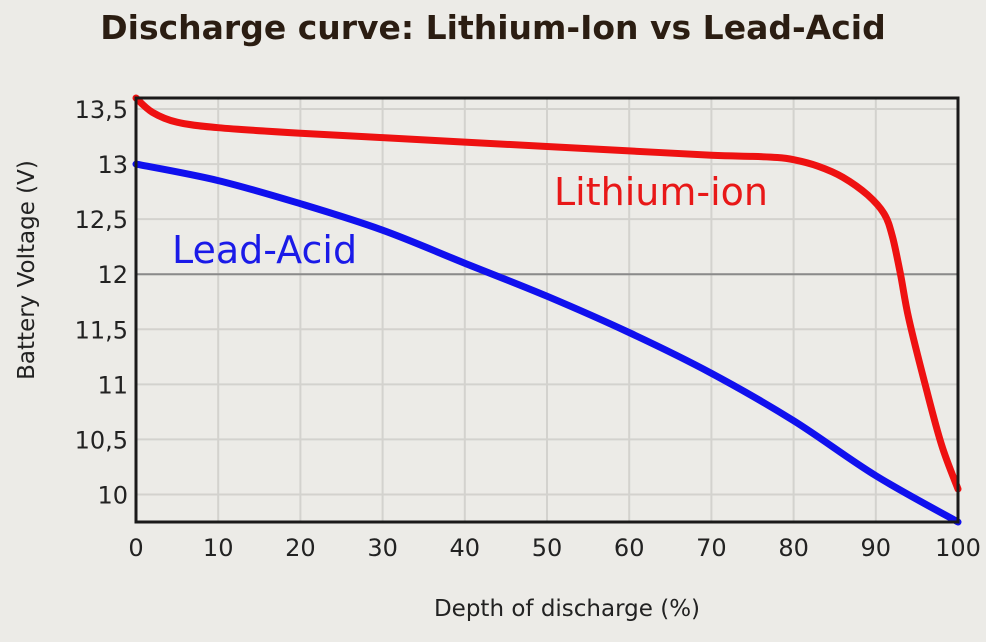 This screenshot has width=986, height=642. I want to click on y-tick-label: 10, so click(112, 495).